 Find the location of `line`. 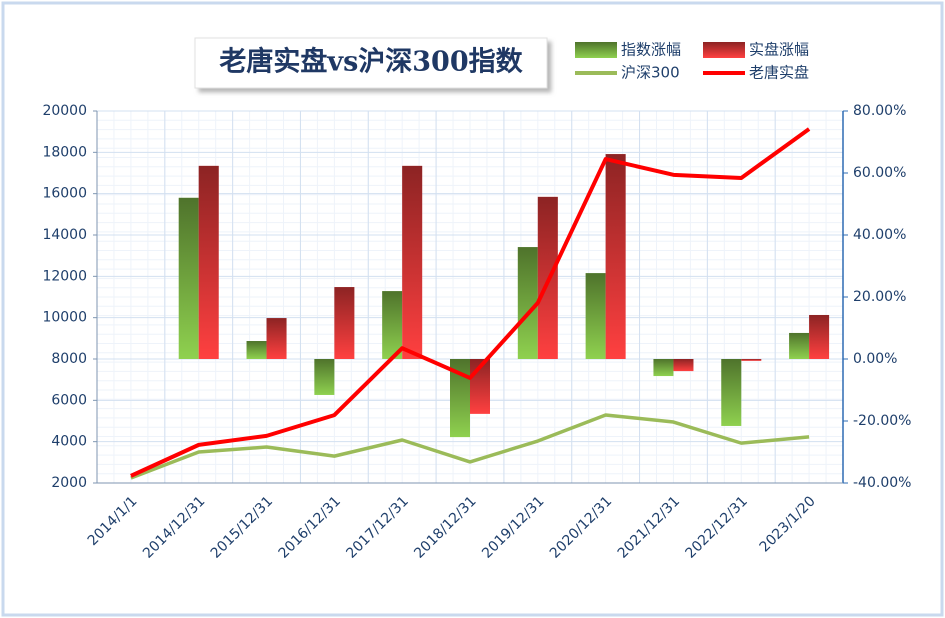

line is located at coordinates (470, 446).